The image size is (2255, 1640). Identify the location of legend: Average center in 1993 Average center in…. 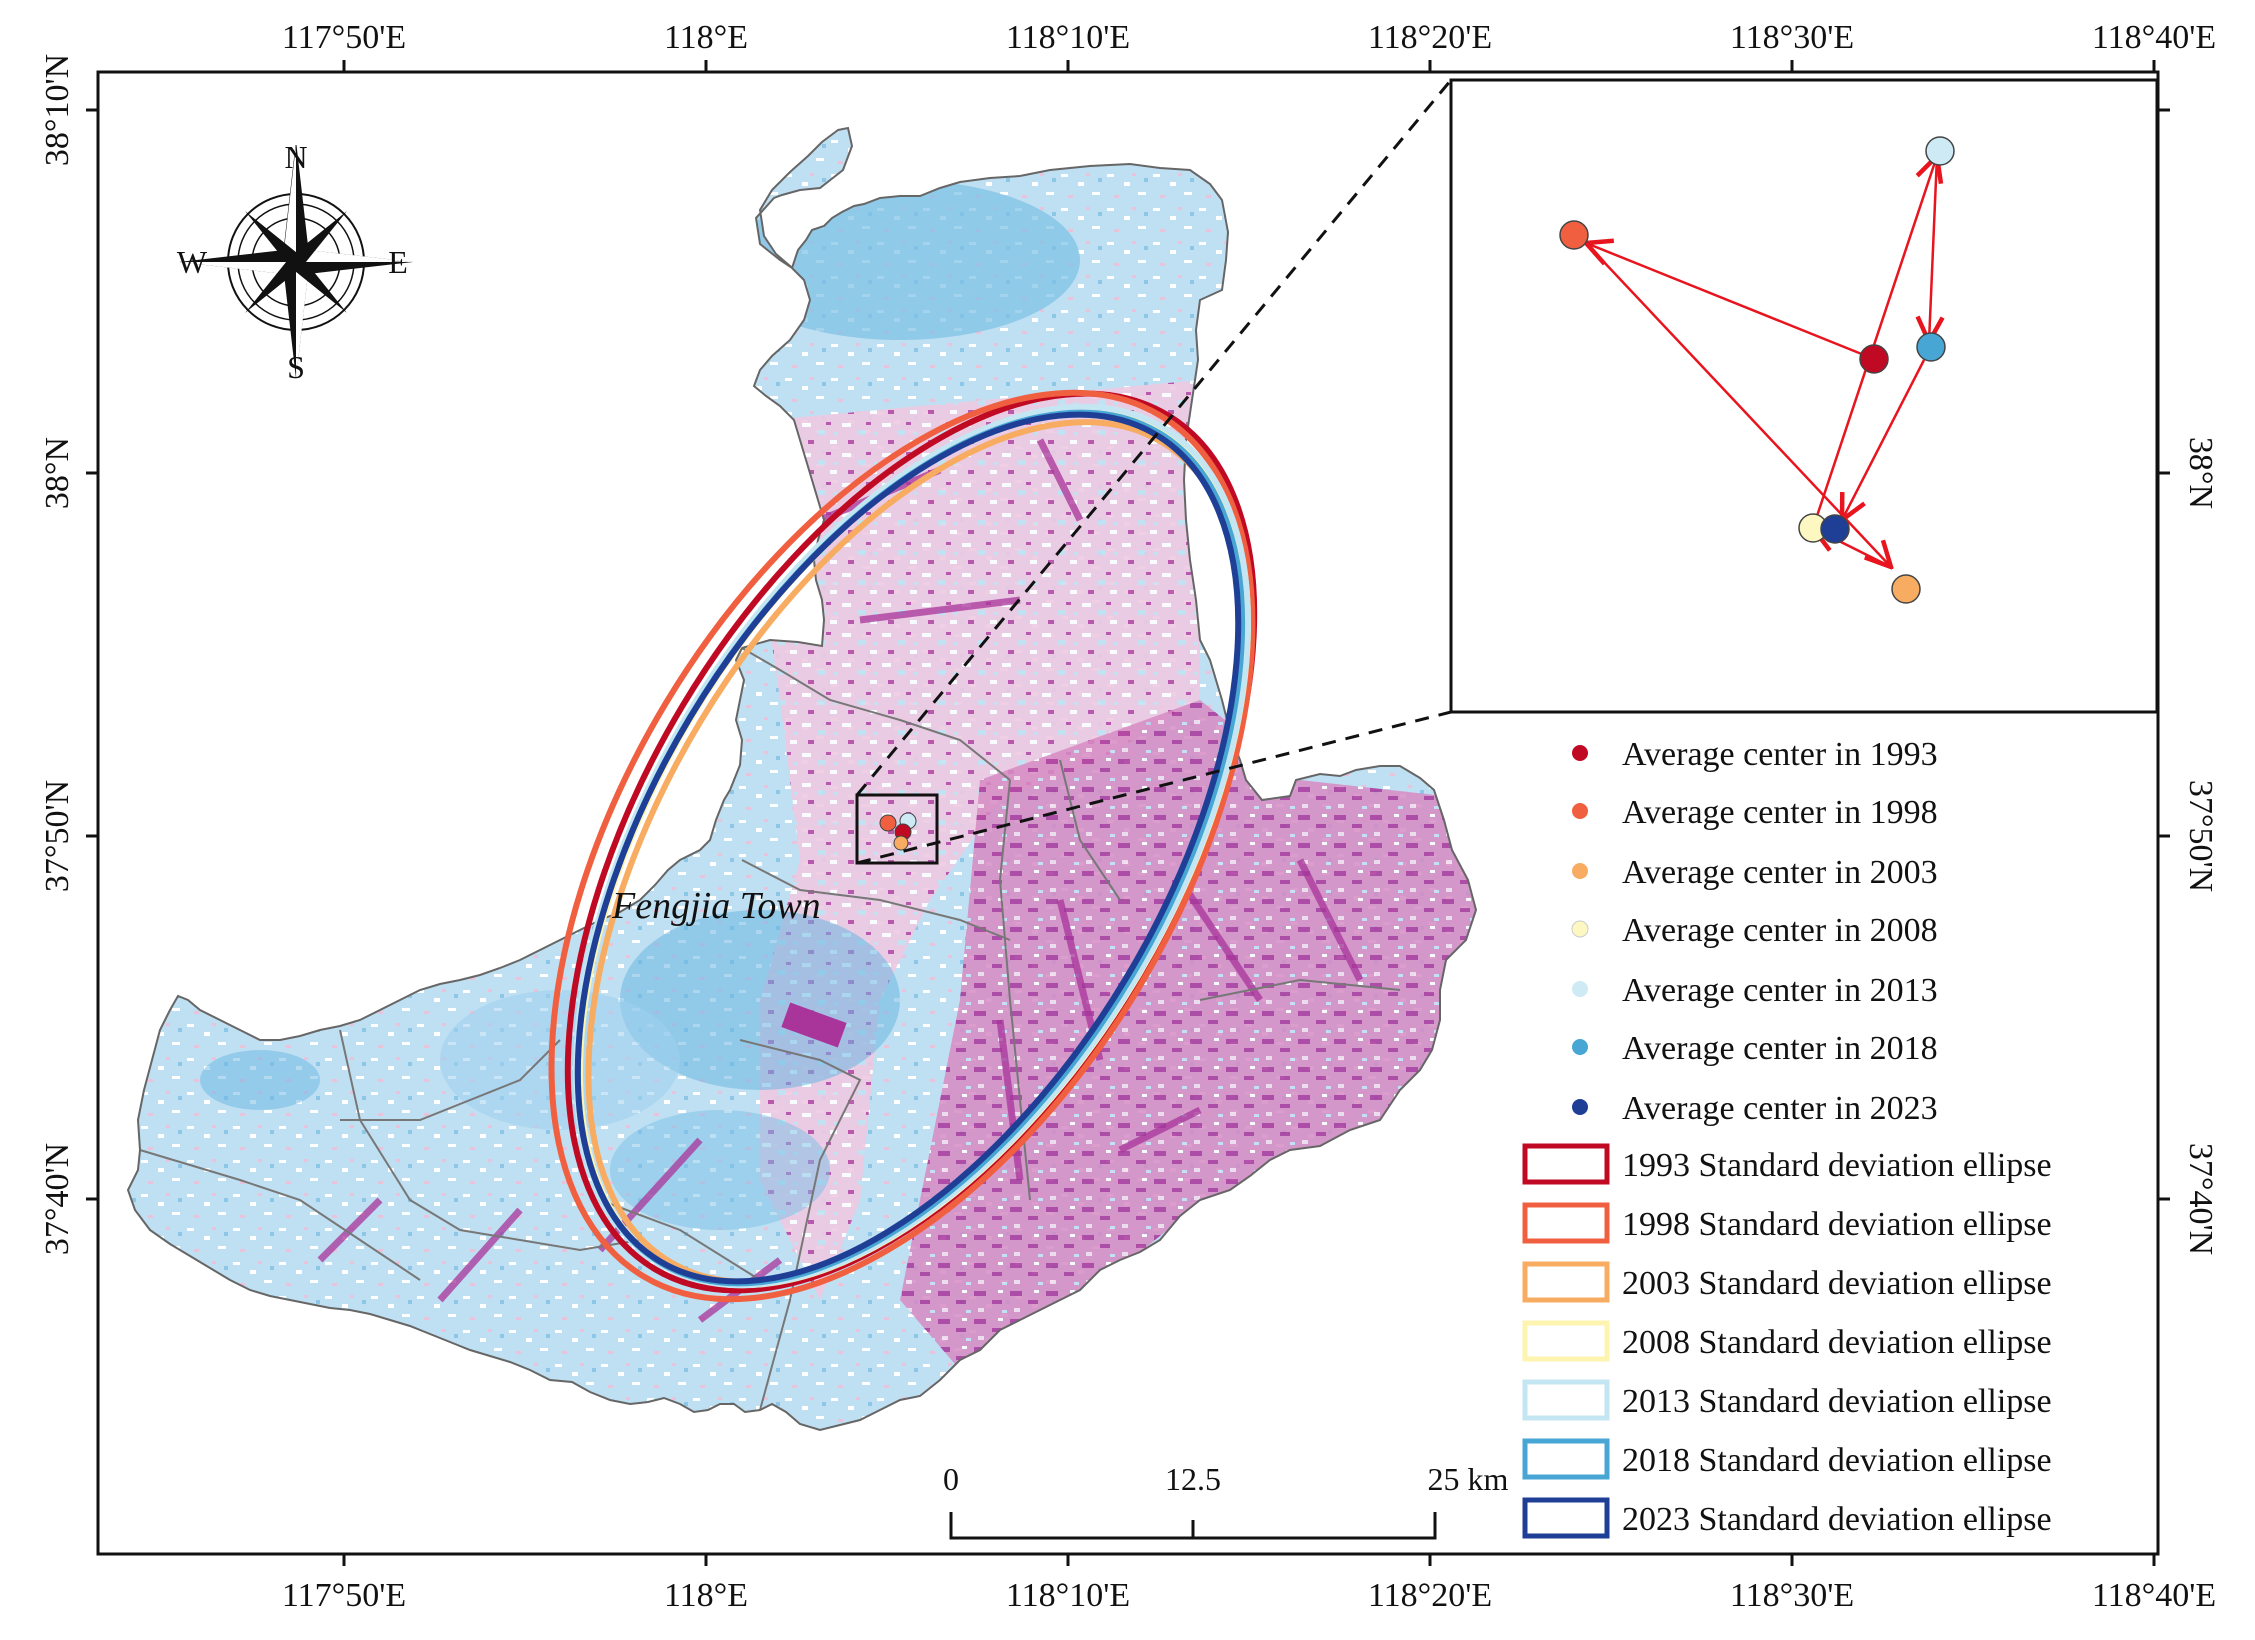
(1787, 1137).